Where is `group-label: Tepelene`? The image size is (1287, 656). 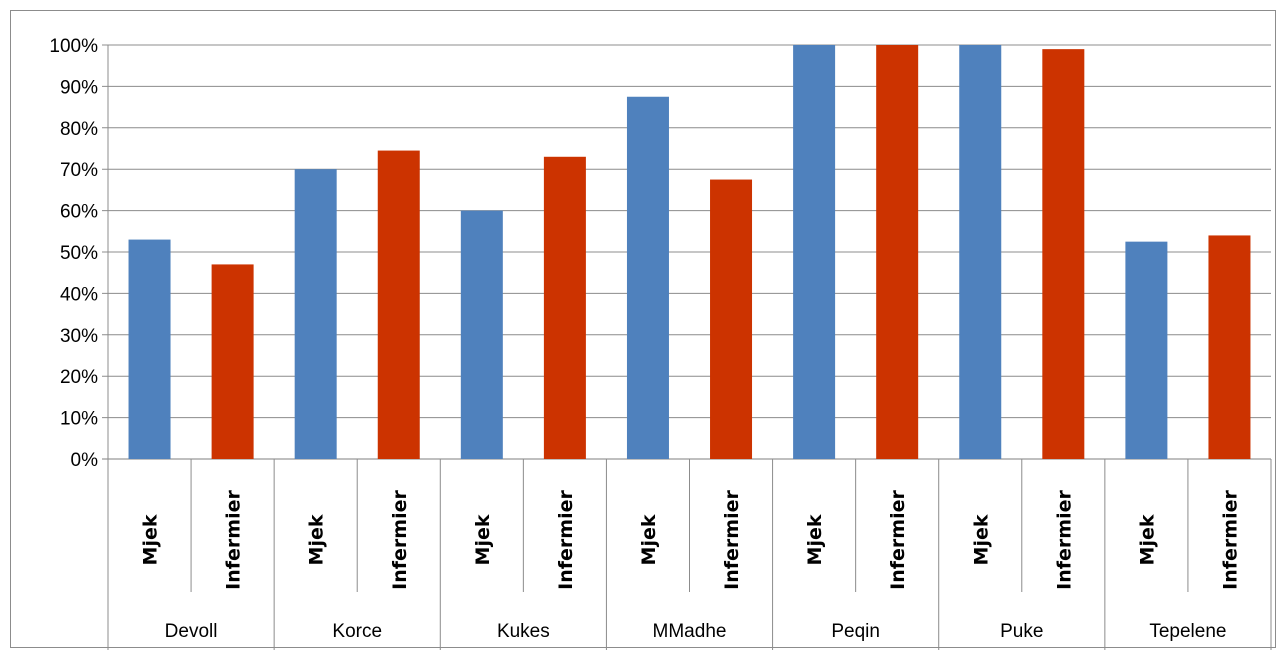 group-label: Tepelene is located at coordinates (1187, 631).